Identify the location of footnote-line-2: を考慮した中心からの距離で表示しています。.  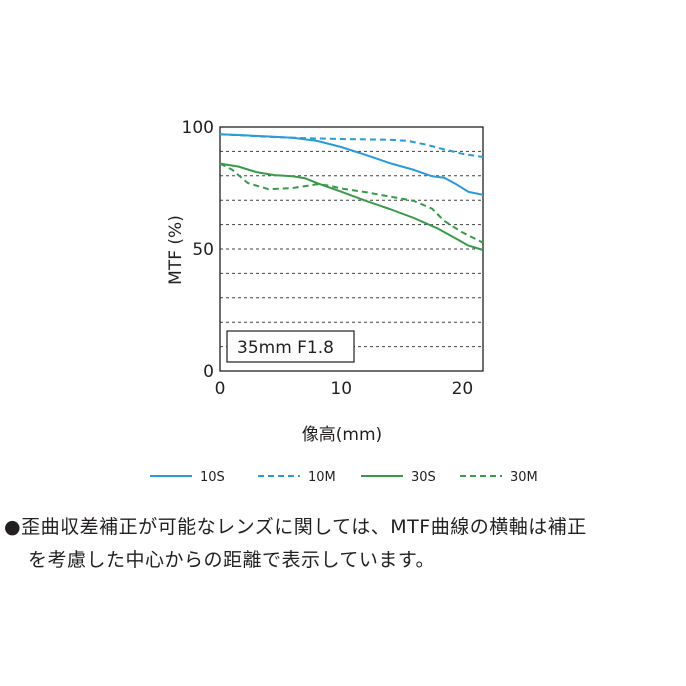
(232, 560).